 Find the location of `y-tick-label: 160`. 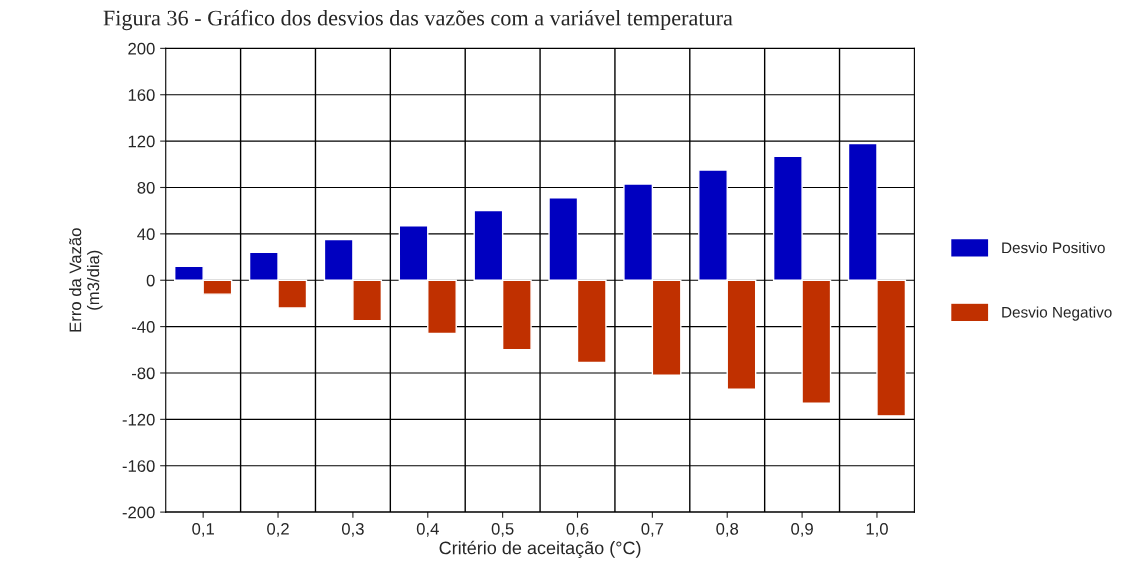

y-tick-label: 160 is located at coordinates (141, 95).